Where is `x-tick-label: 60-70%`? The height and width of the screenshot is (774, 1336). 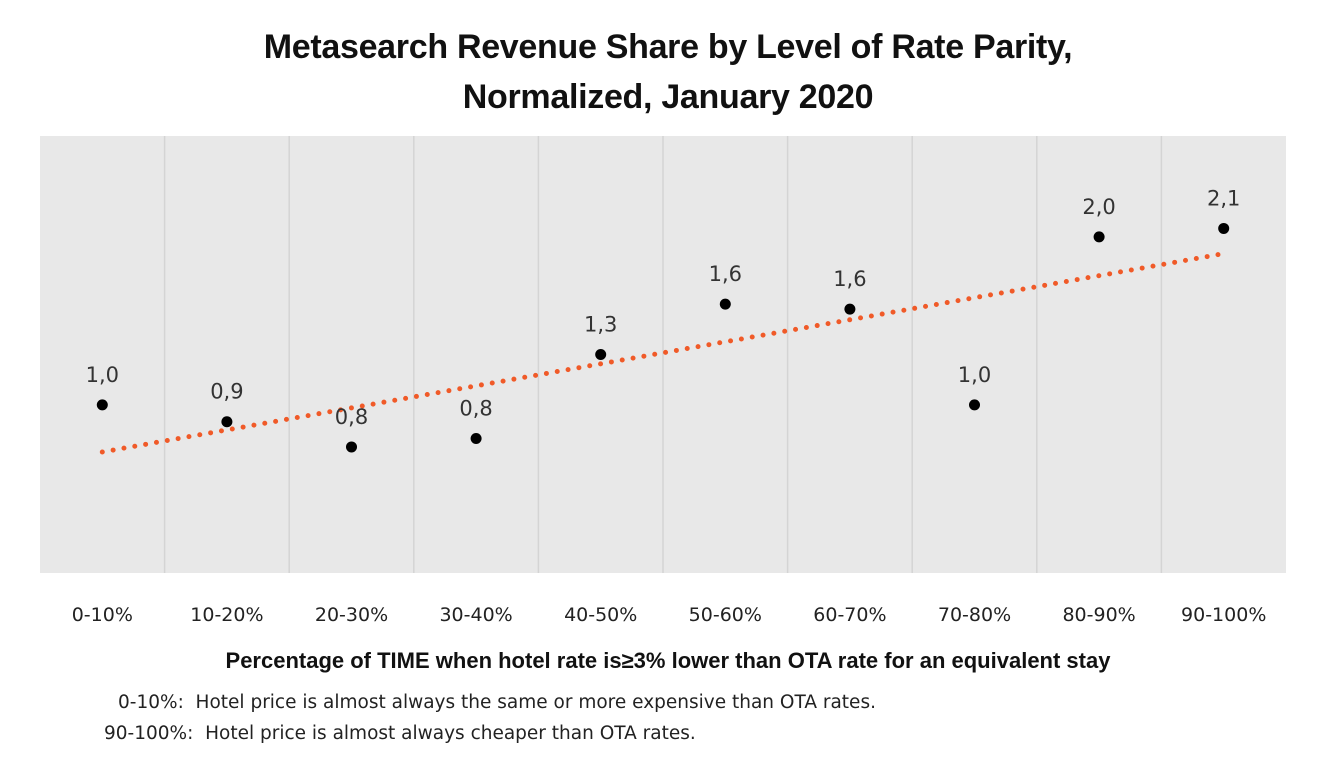
x-tick-label: 60-70% is located at coordinates (849, 615).